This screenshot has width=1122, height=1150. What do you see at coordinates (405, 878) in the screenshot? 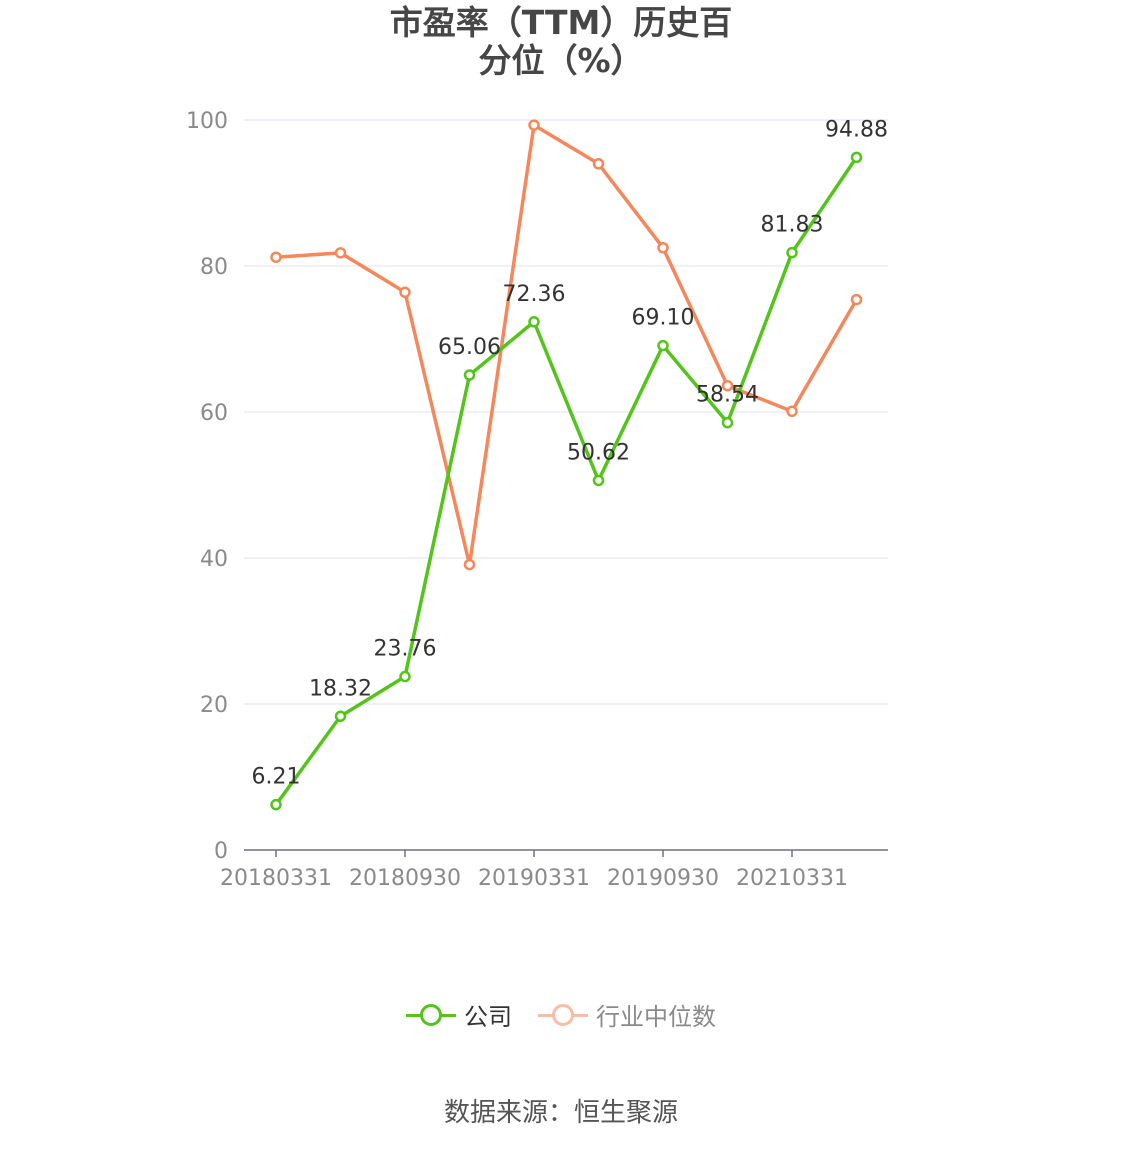
I see `x-tick-label-20180930: 20180930` at bounding box center [405, 878].